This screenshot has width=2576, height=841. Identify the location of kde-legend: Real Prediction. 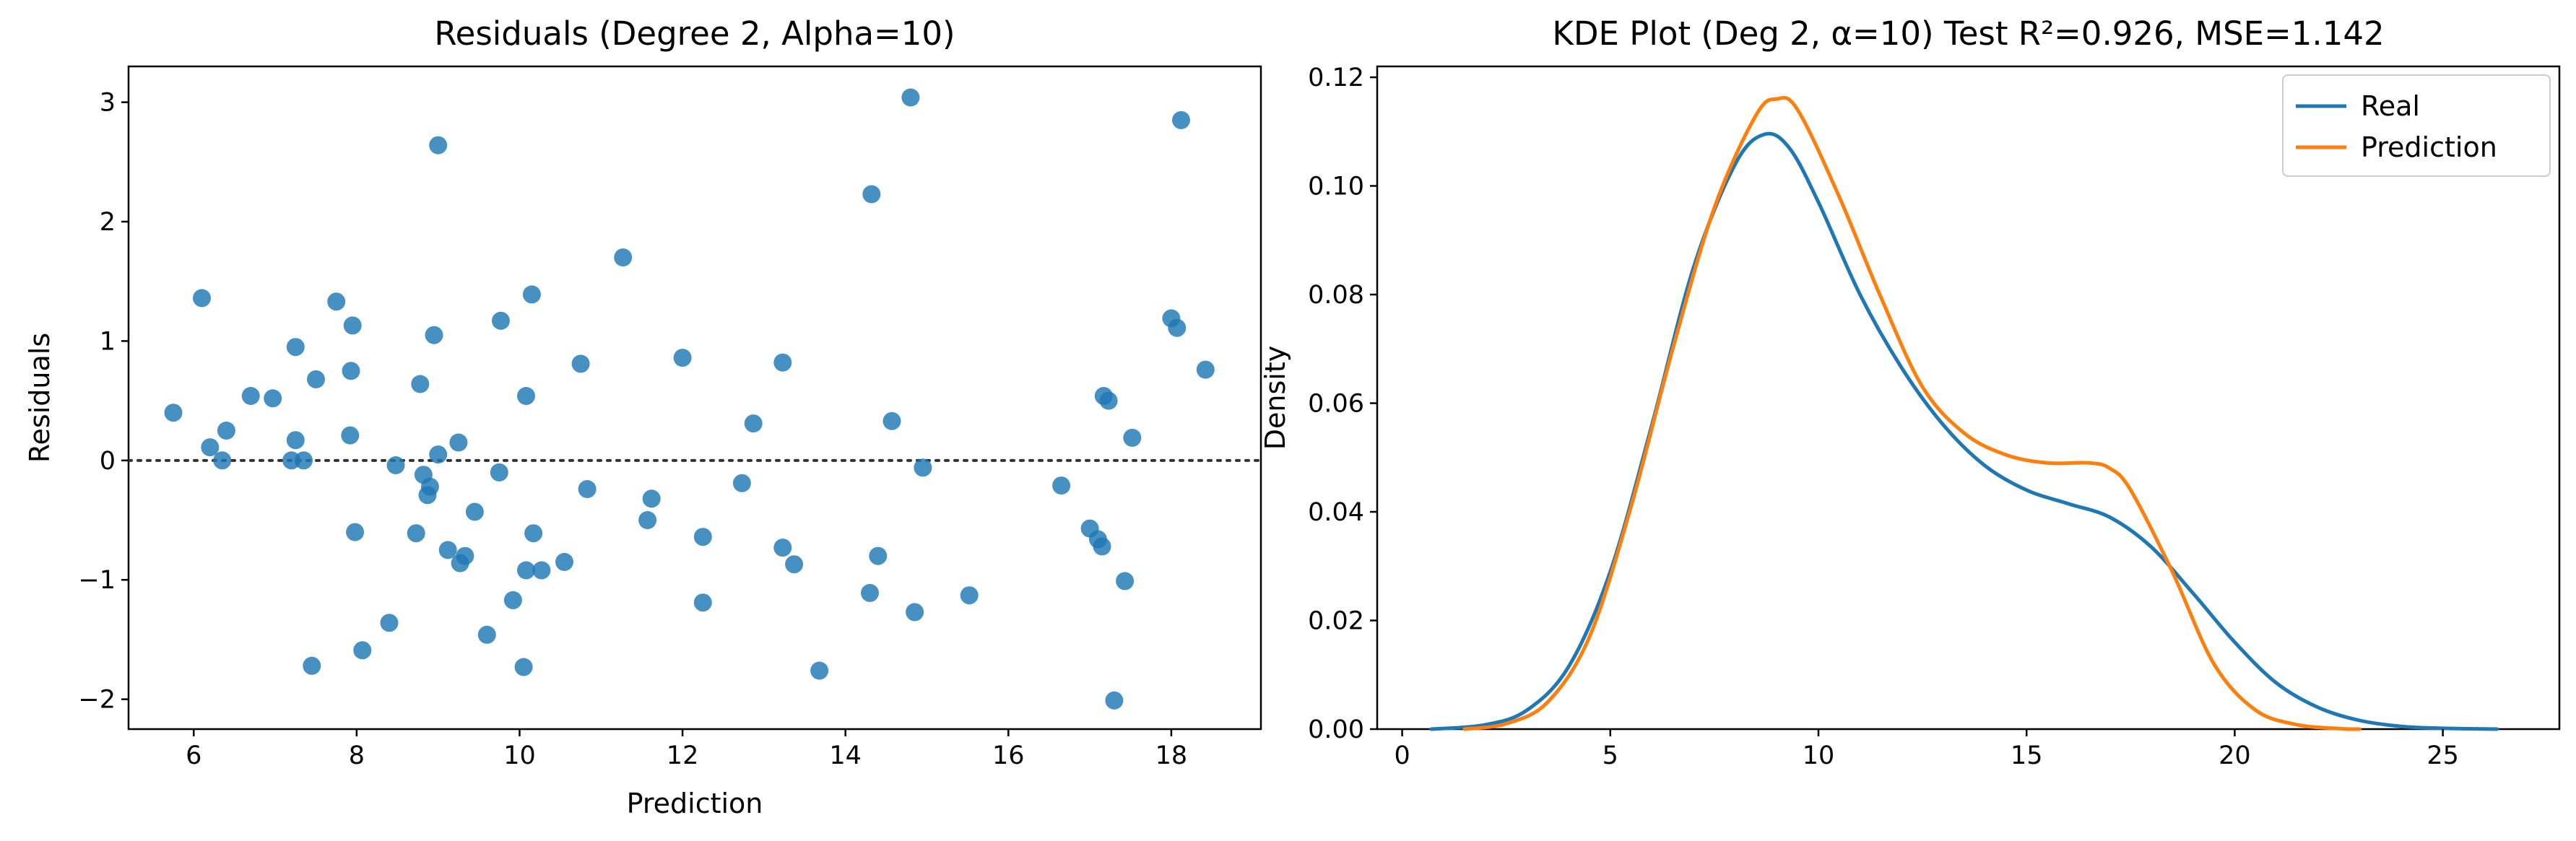
(2416, 125).